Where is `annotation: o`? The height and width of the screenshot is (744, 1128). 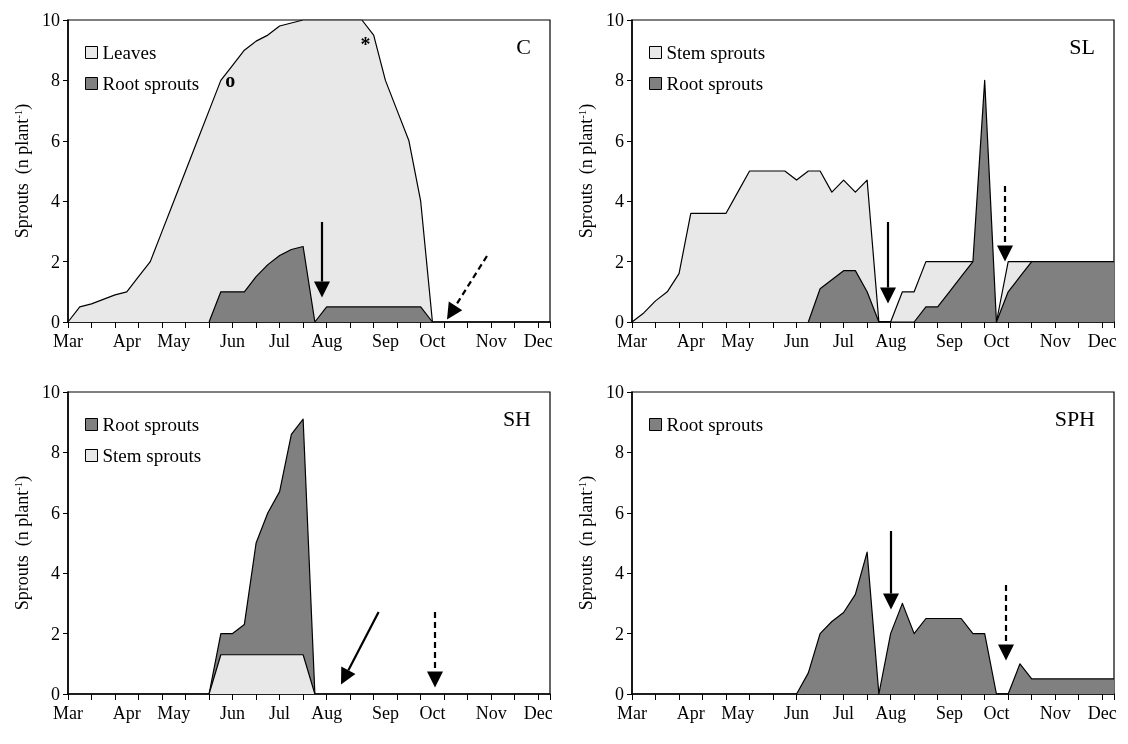 annotation: o is located at coordinates (230, 80).